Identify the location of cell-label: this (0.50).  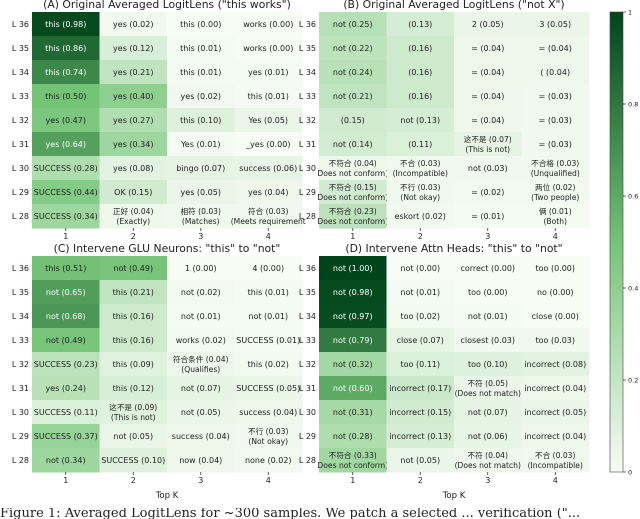
(65, 96).